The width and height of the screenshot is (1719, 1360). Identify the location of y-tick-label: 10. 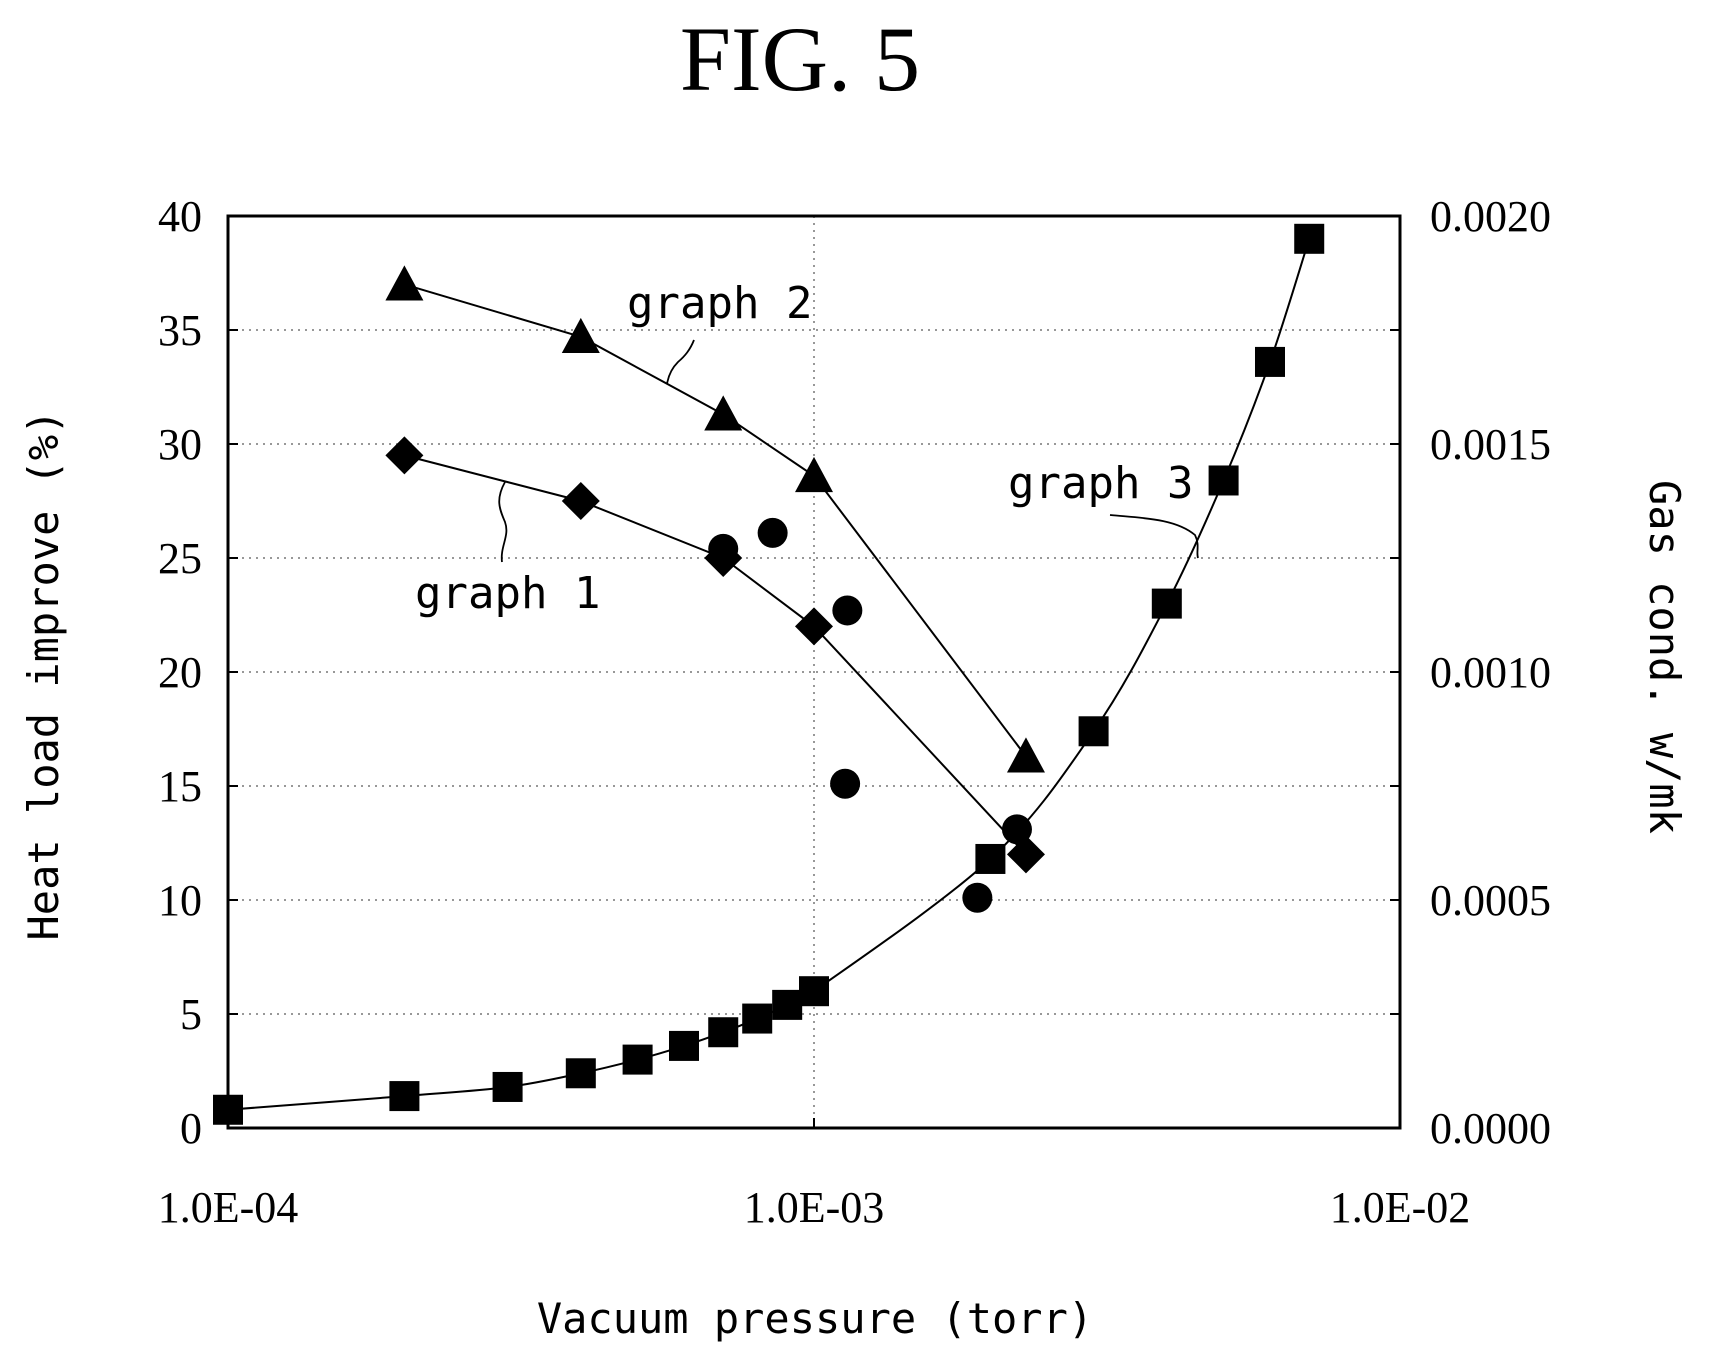
(180, 900).